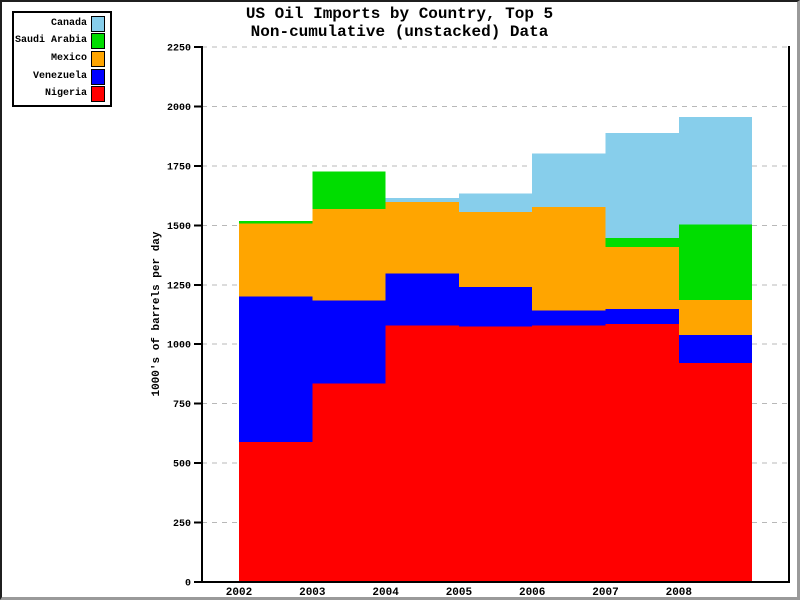 This screenshot has width=800, height=600. Describe the element at coordinates (188, 584) in the screenshot. I see `y-tick-label-0: 0` at that location.